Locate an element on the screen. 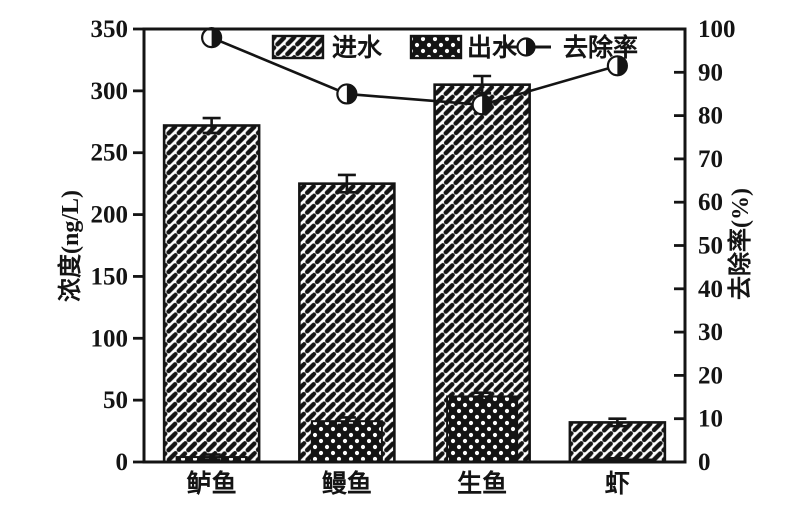 The image size is (800, 520). category-label: 虾 is located at coordinates (617, 484).